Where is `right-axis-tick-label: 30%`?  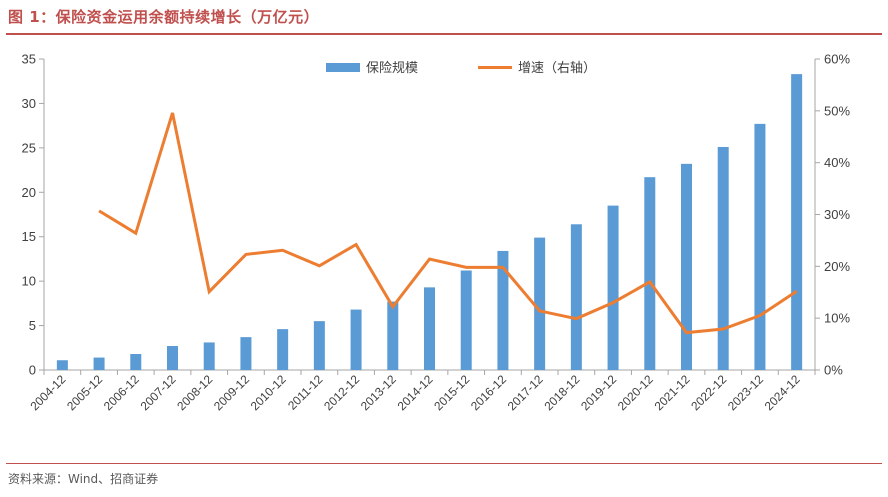
right-axis-tick-label: 30% is located at coordinates (837, 214).